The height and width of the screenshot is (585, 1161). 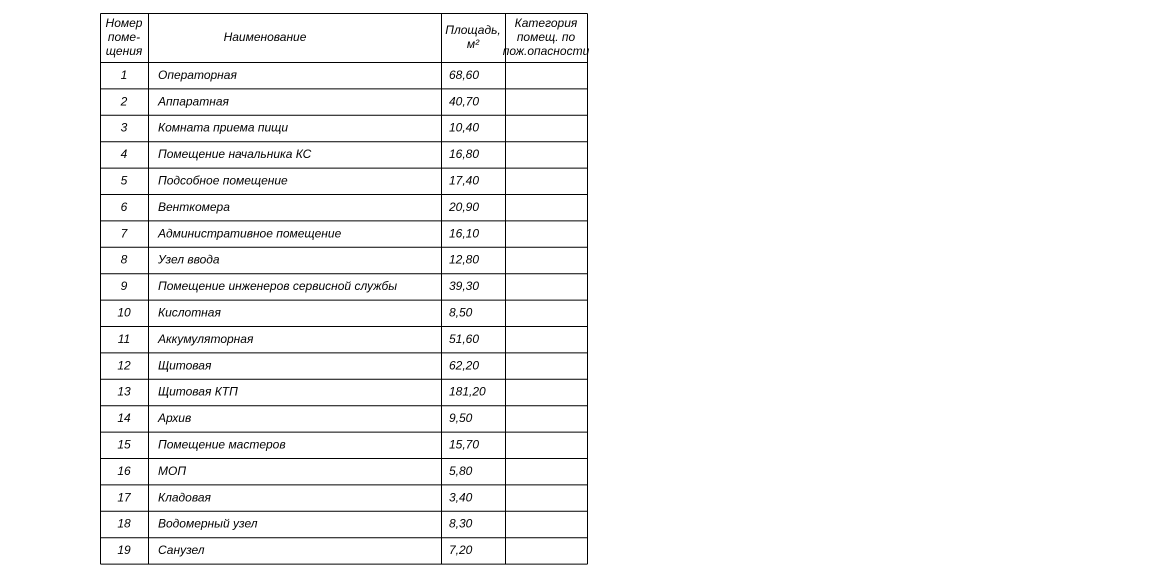 I want to click on room-name: Водомерный узел, so click(x=208, y=524).